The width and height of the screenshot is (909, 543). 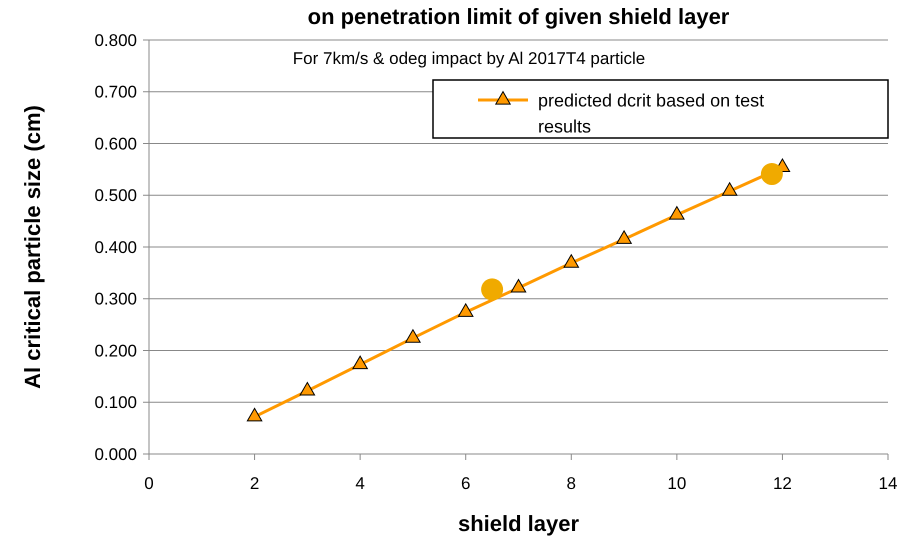 What do you see at coordinates (469, 58) in the screenshot?
I see `text: For 7km/s & odeg impact by Al 2017T4 particle` at bounding box center [469, 58].